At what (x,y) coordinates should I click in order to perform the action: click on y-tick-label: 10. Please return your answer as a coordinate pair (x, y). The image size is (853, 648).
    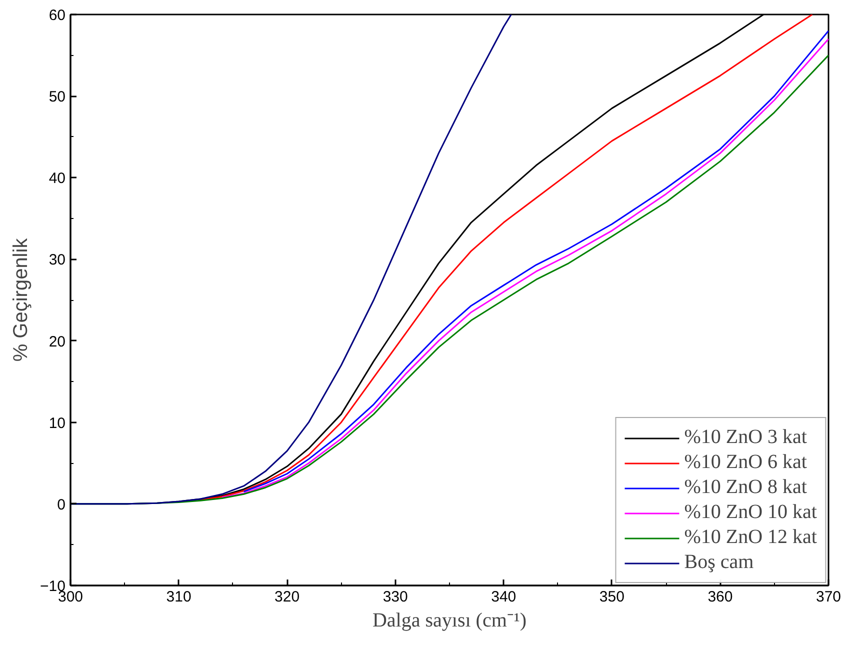
    Looking at the image, I should click on (57, 423).